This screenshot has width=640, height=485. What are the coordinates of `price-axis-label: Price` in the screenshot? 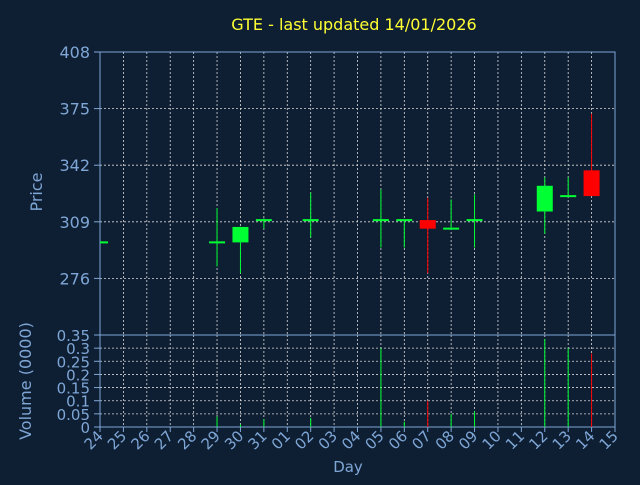 It's located at (36, 191).